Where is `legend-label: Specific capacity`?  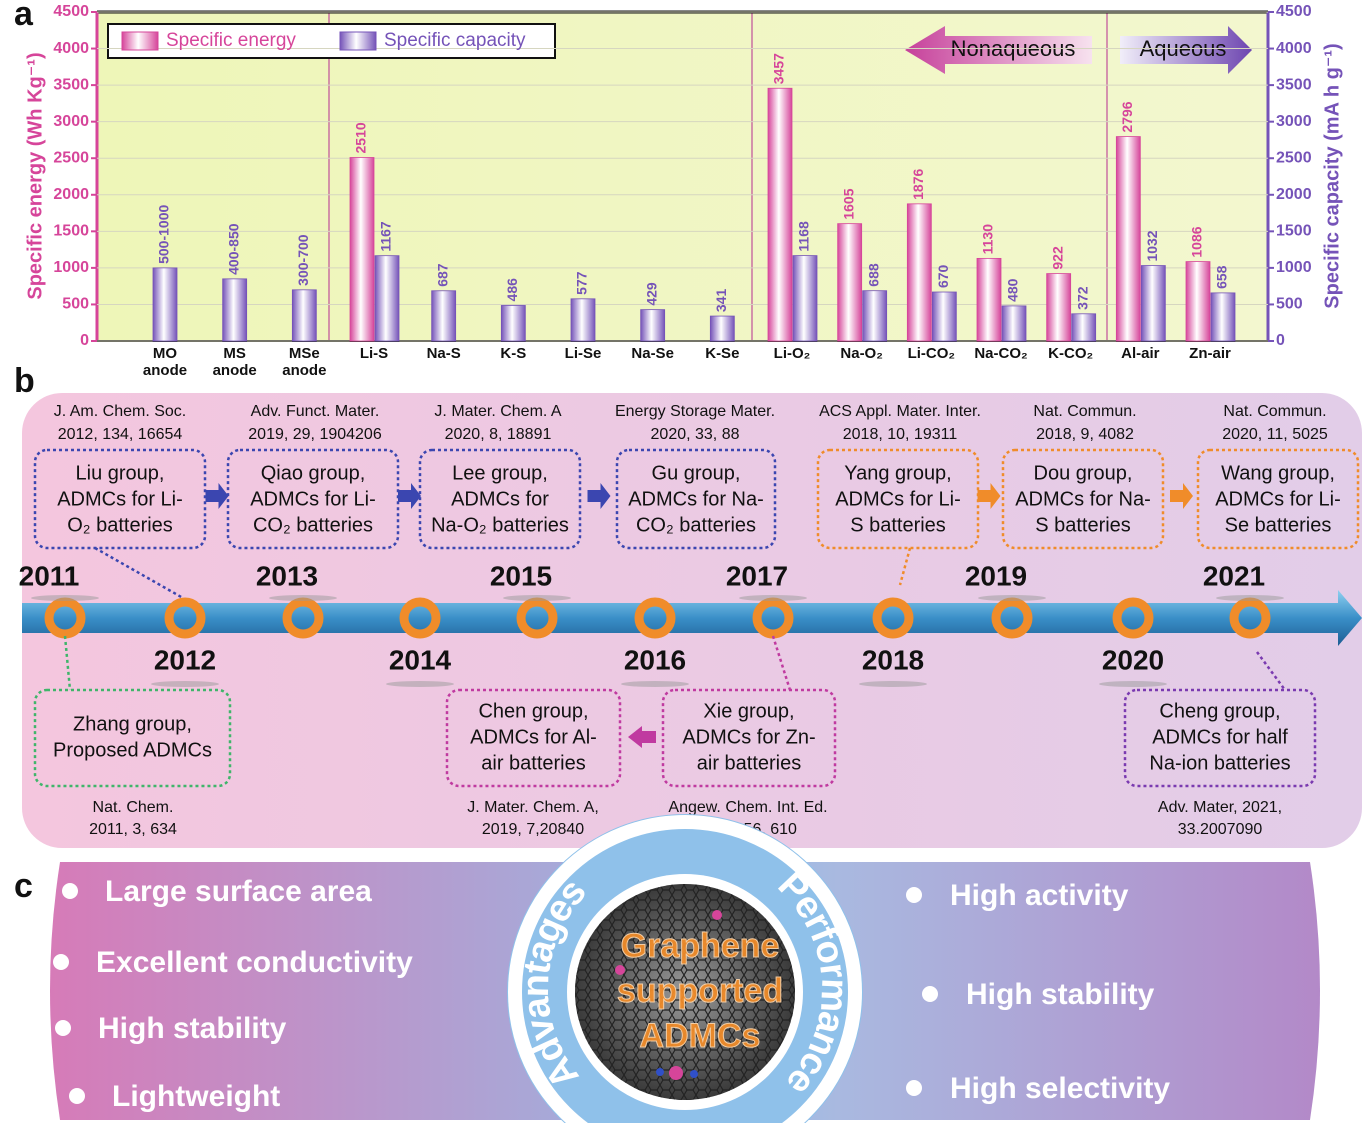
legend-label: Specific capacity is located at coordinates (455, 40).